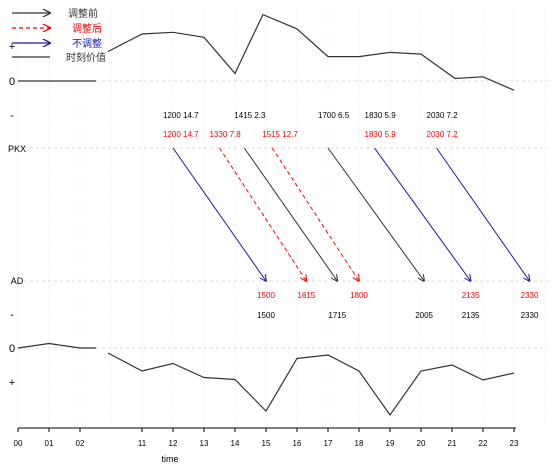  Describe the element at coordinates (452, 443) in the screenshot. I see `x-tick-label: 21` at that location.